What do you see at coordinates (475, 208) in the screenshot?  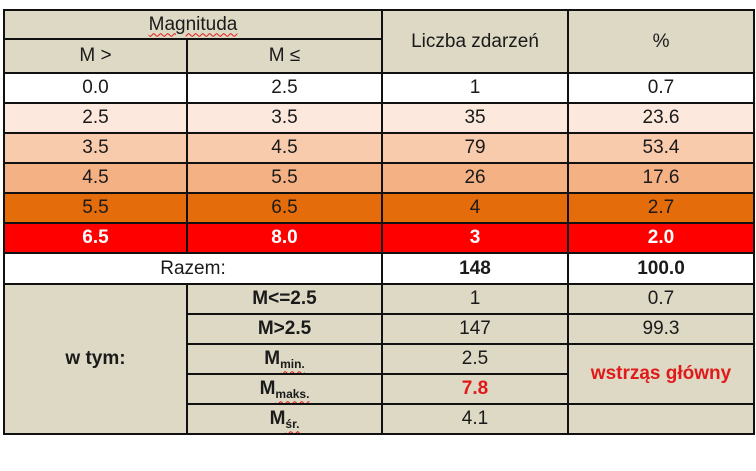 I see `row-count: 4` at bounding box center [475, 208].